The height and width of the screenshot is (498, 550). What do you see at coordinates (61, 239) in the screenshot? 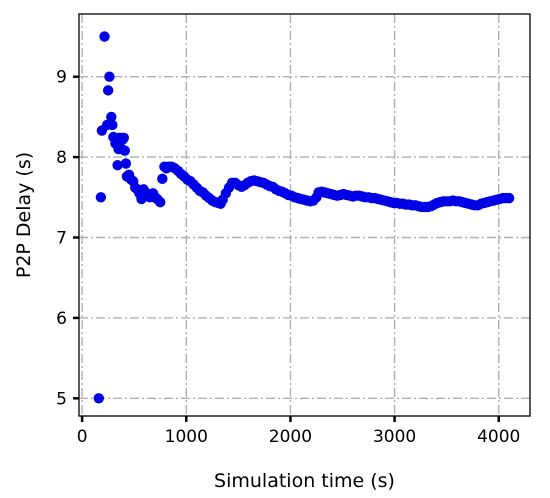
I see `y-tick-label: 7` at bounding box center [61, 239].